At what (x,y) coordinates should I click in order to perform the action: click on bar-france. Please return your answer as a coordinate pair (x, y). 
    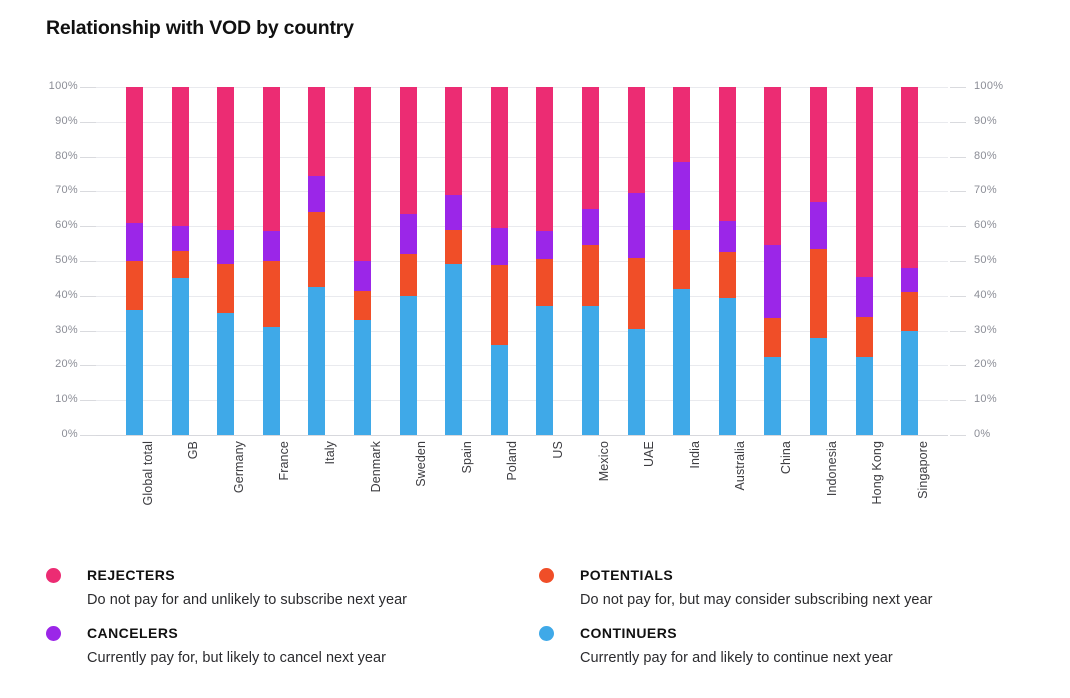
    Looking at the image, I should click on (271, 261).